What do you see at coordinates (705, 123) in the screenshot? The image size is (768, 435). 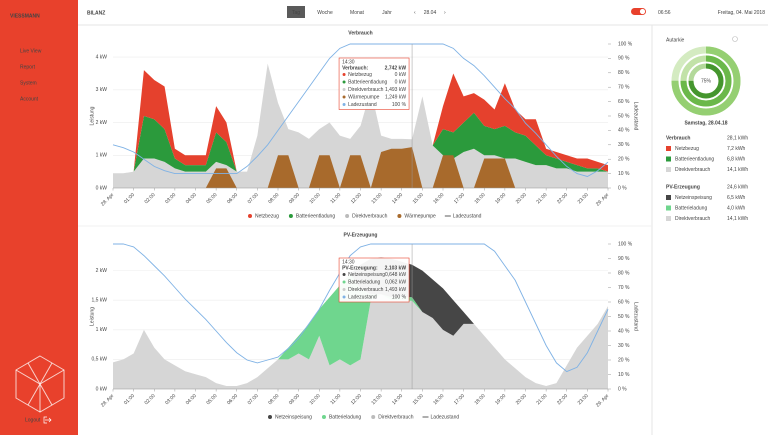 I see `summary-date: Samstag, 28.04.18` at bounding box center [705, 123].